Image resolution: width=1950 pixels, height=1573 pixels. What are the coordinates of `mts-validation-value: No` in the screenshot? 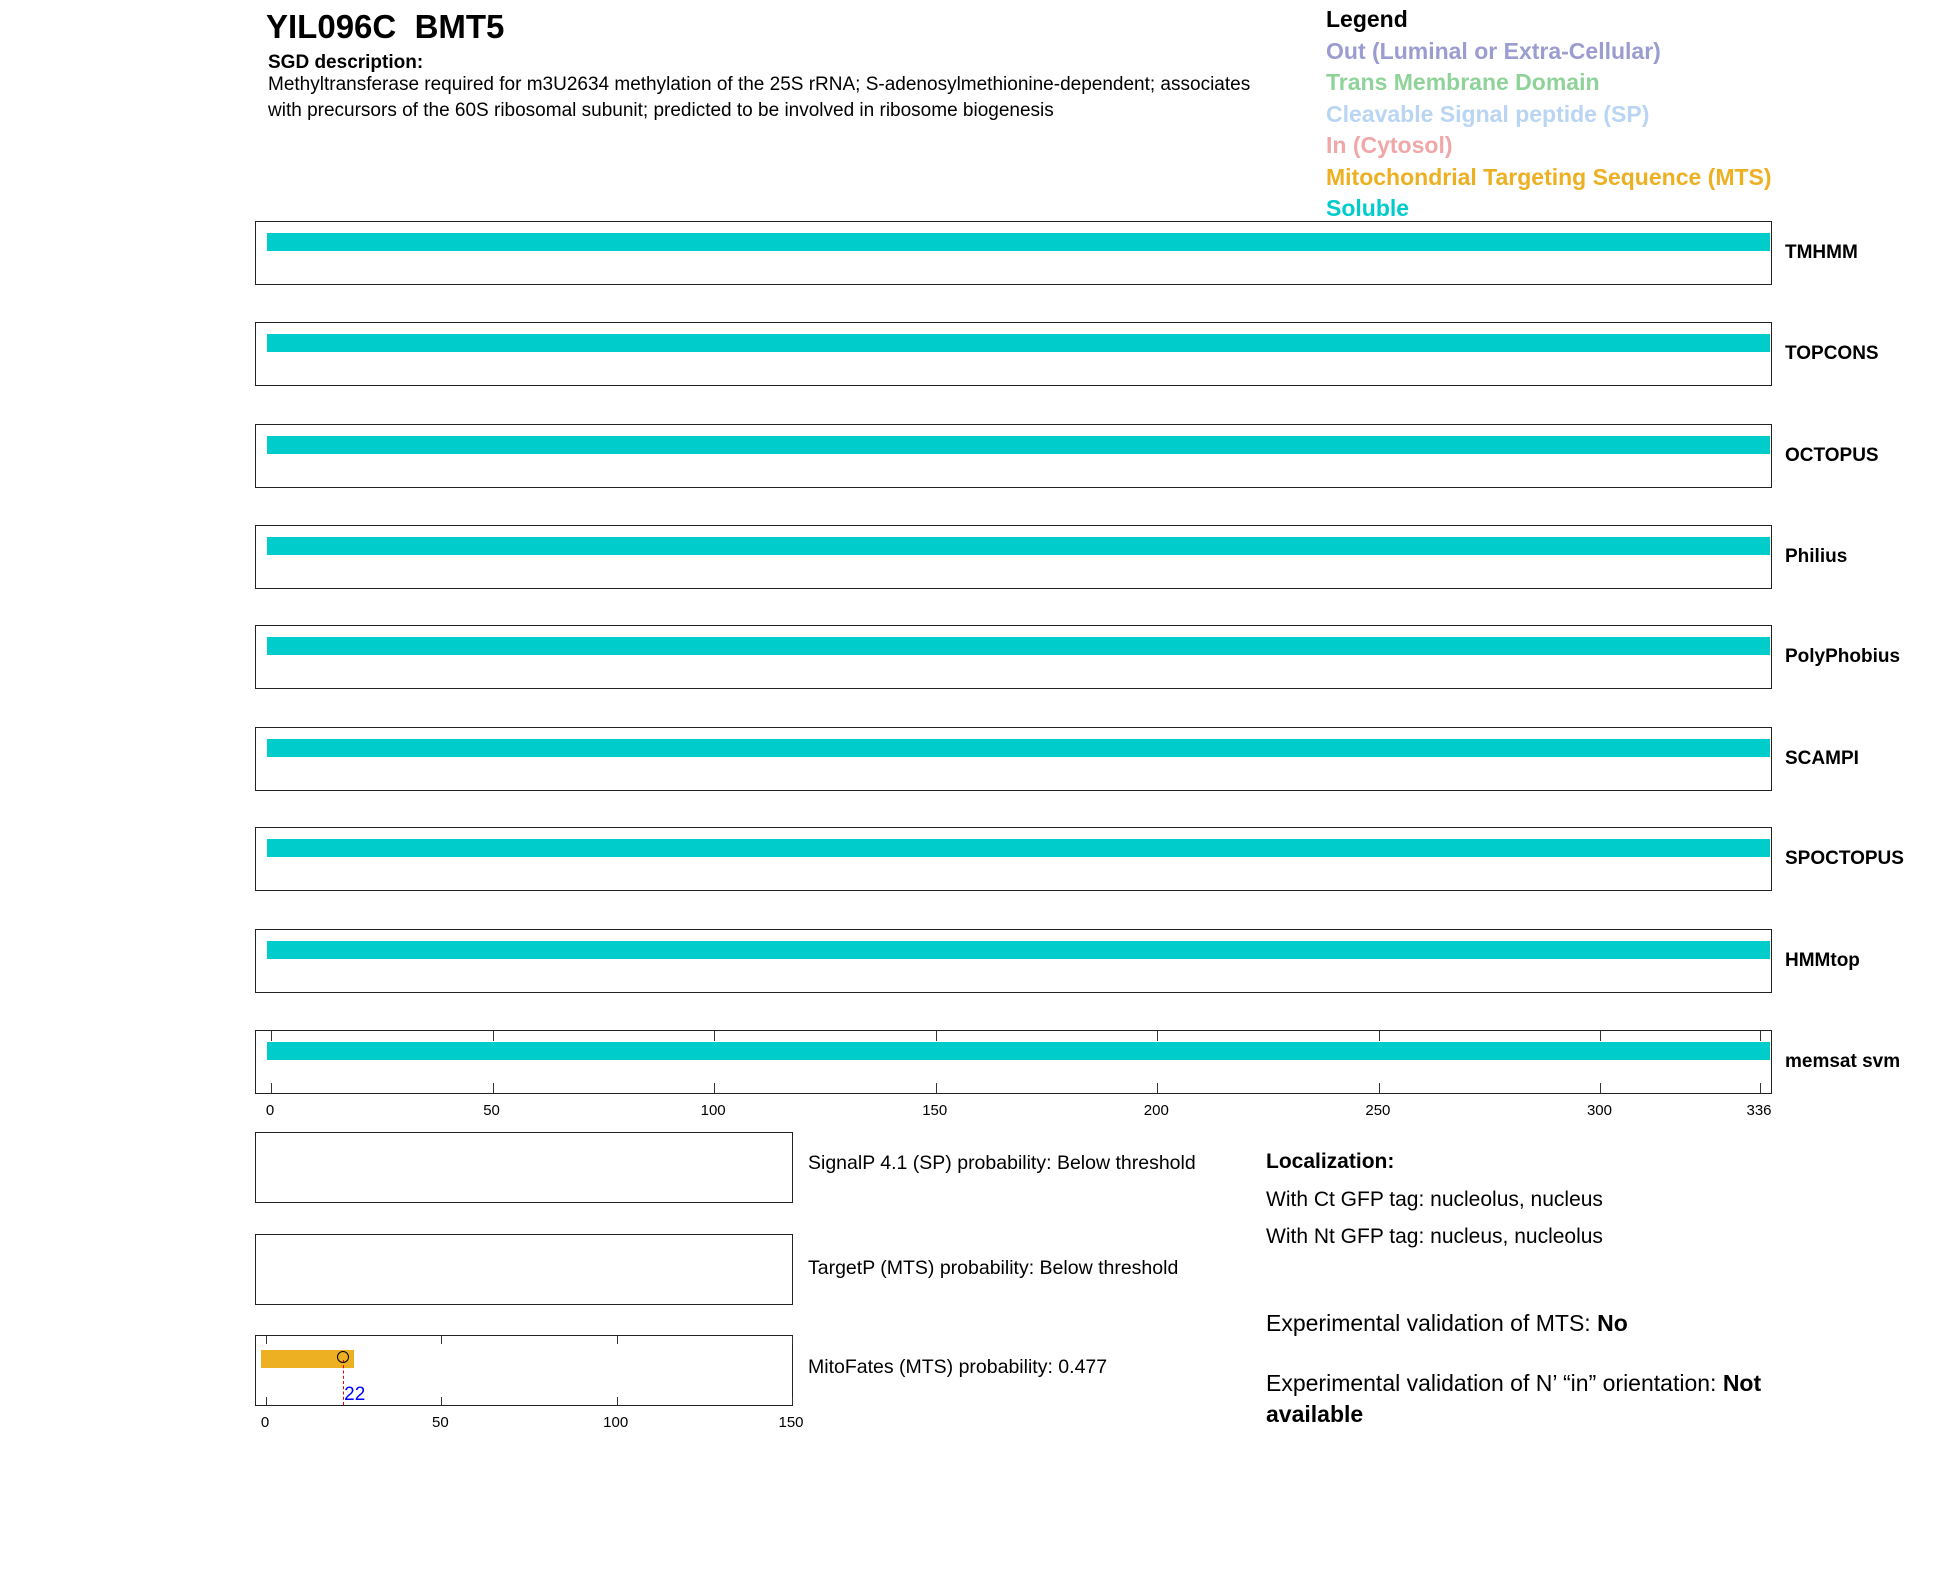 It's located at (1612, 1323).